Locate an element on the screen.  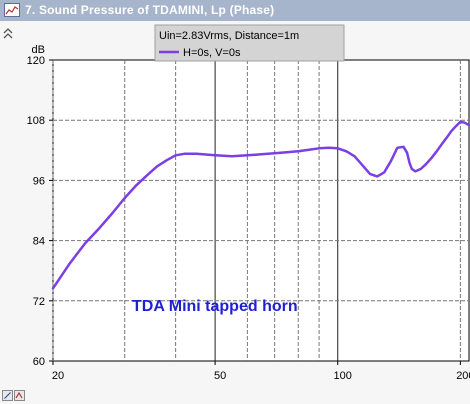
collapse-arrows-icon is located at coordinates (8, 35).